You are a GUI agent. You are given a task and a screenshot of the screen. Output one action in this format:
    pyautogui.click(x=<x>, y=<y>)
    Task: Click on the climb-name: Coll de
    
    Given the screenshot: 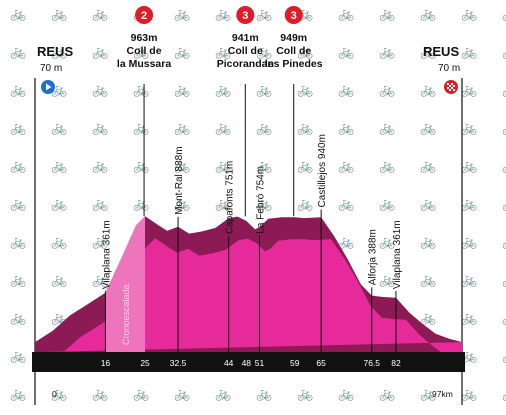 What is the action you would take?
    pyautogui.click(x=245, y=51)
    